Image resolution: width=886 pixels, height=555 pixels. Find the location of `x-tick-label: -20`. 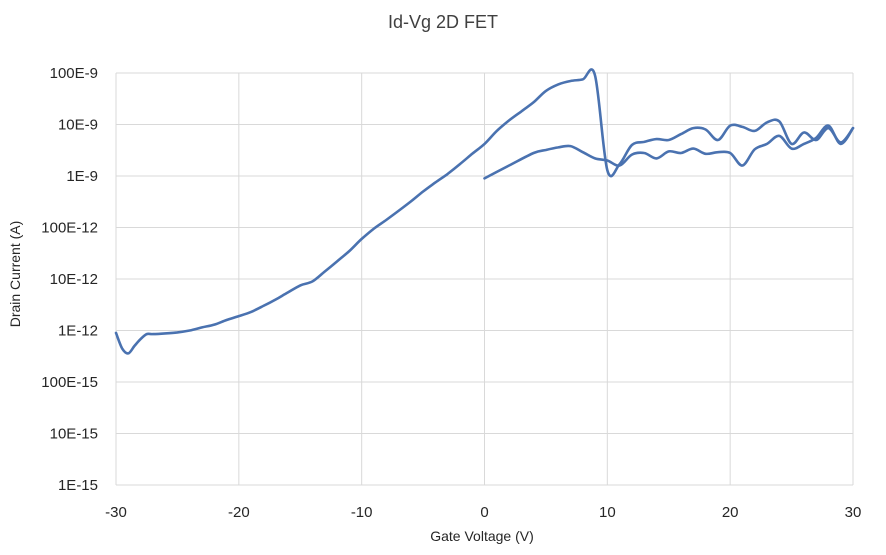

x-tick-label: -20 is located at coordinates (239, 512).